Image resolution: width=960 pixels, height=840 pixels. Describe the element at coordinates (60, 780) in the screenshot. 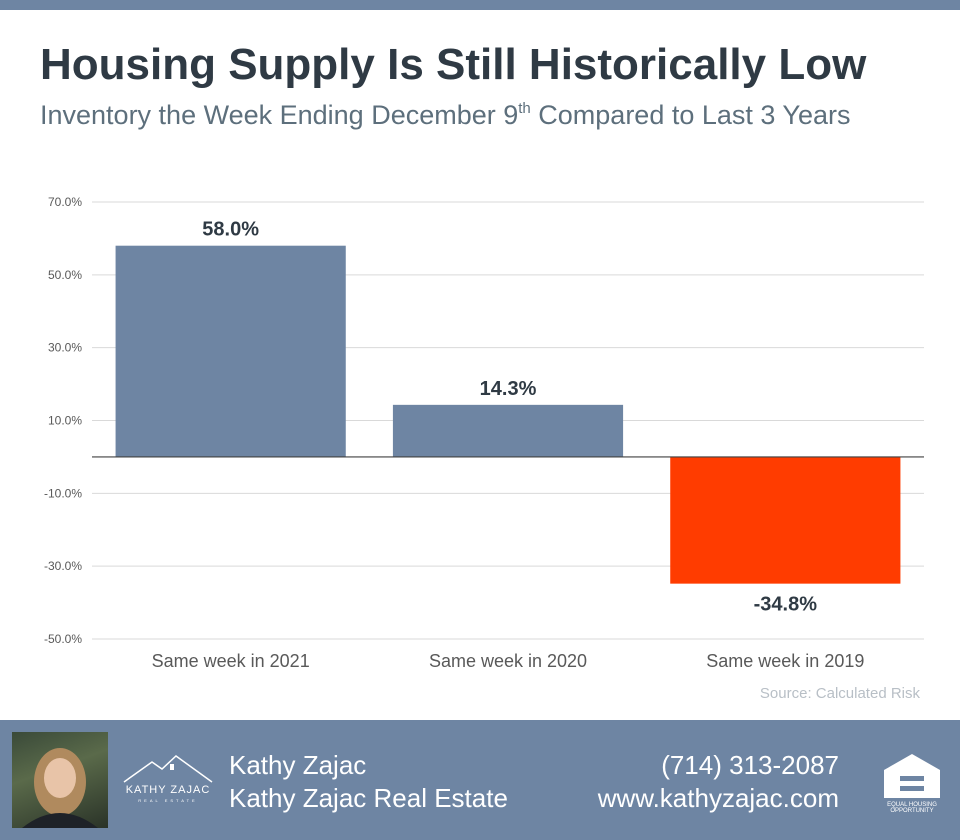

I see `agent-photo` at that location.